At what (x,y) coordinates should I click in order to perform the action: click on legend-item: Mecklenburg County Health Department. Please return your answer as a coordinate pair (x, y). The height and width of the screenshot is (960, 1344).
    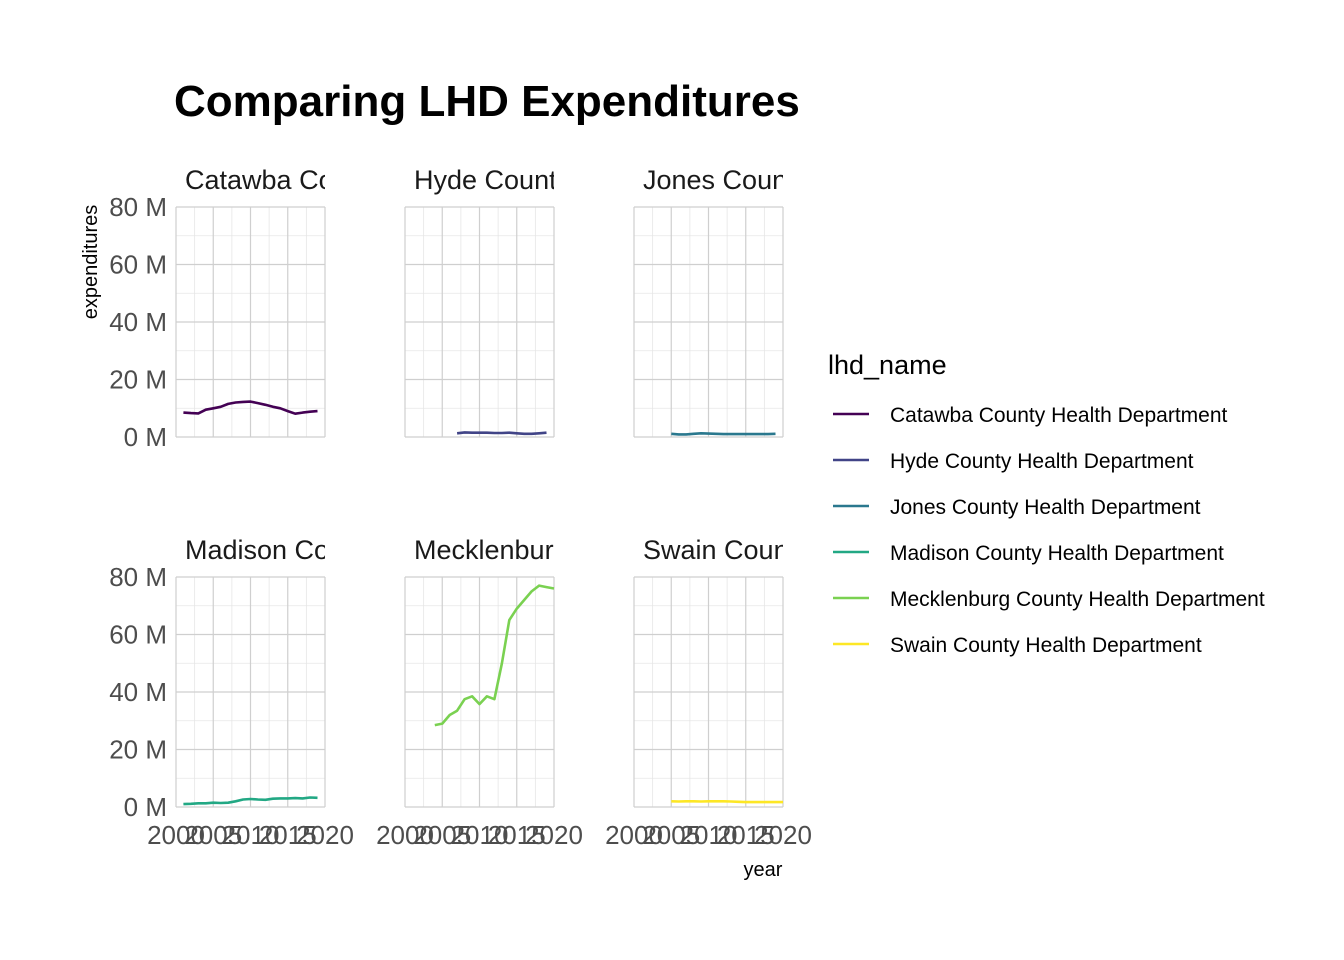
    Looking at the image, I should click on (1049, 599).